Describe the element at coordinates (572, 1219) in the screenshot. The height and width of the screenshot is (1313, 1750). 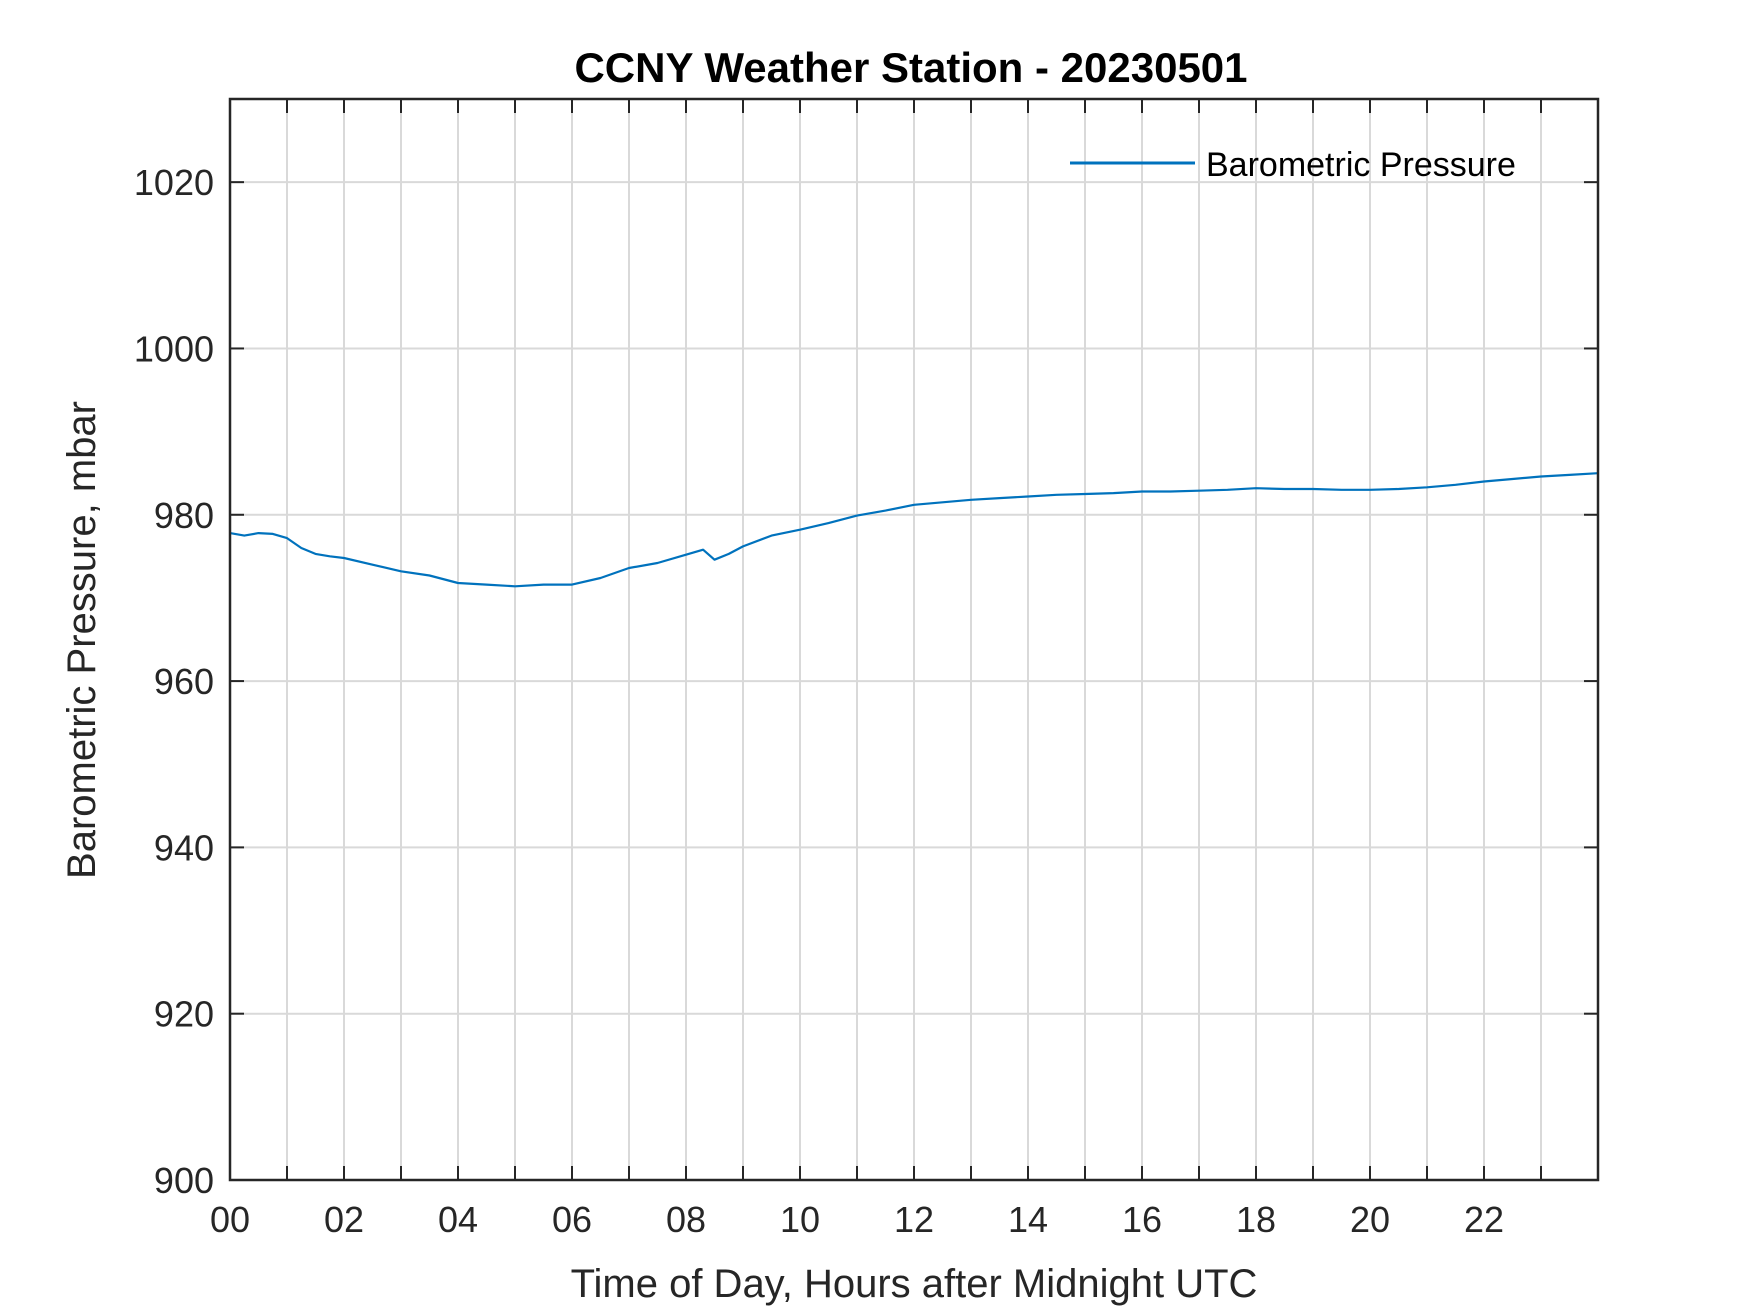
I see `x-tick-label: 06` at that location.